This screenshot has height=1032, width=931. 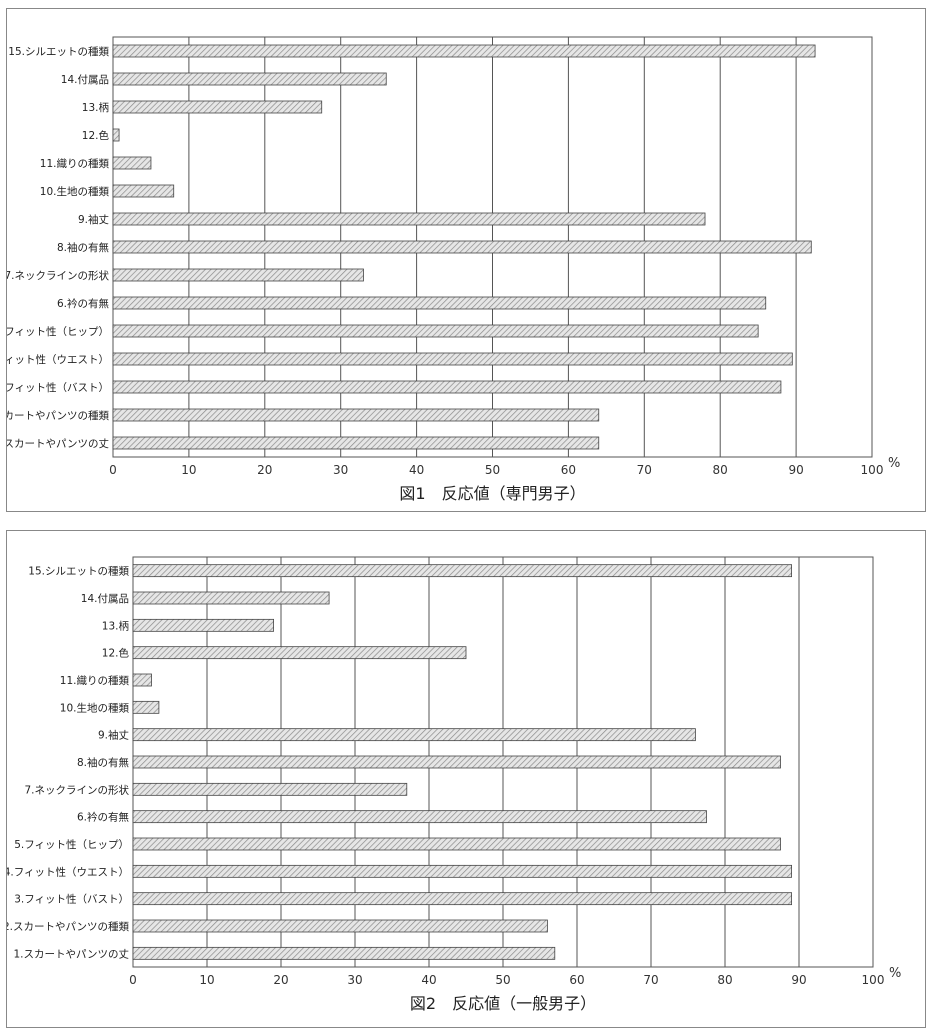 What do you see at coordinates (503, 1003) in the screenshot?
I see `chart-caption: 図2 反応値（一般男子）` at bounding box center [503, 1003].